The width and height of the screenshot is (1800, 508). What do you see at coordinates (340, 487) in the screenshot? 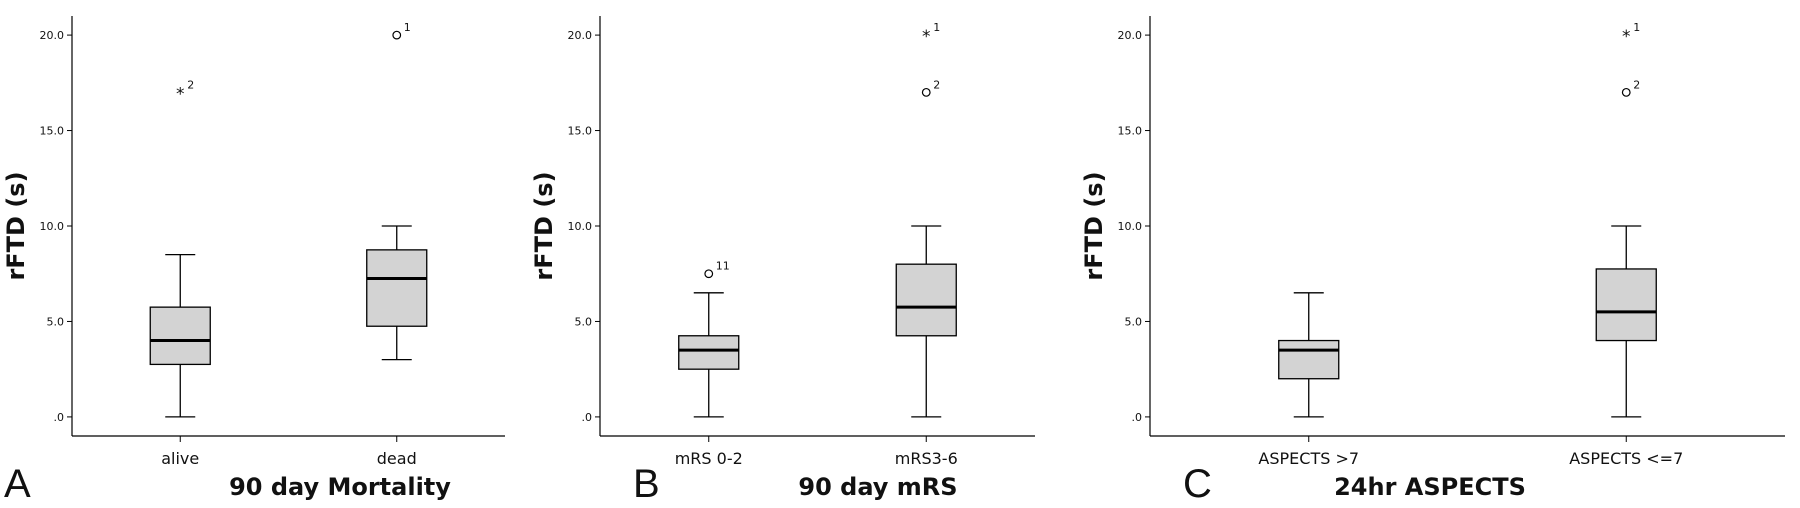
I see `x-axis-title: 90 day Mortality` at bounding box center [340, 487].